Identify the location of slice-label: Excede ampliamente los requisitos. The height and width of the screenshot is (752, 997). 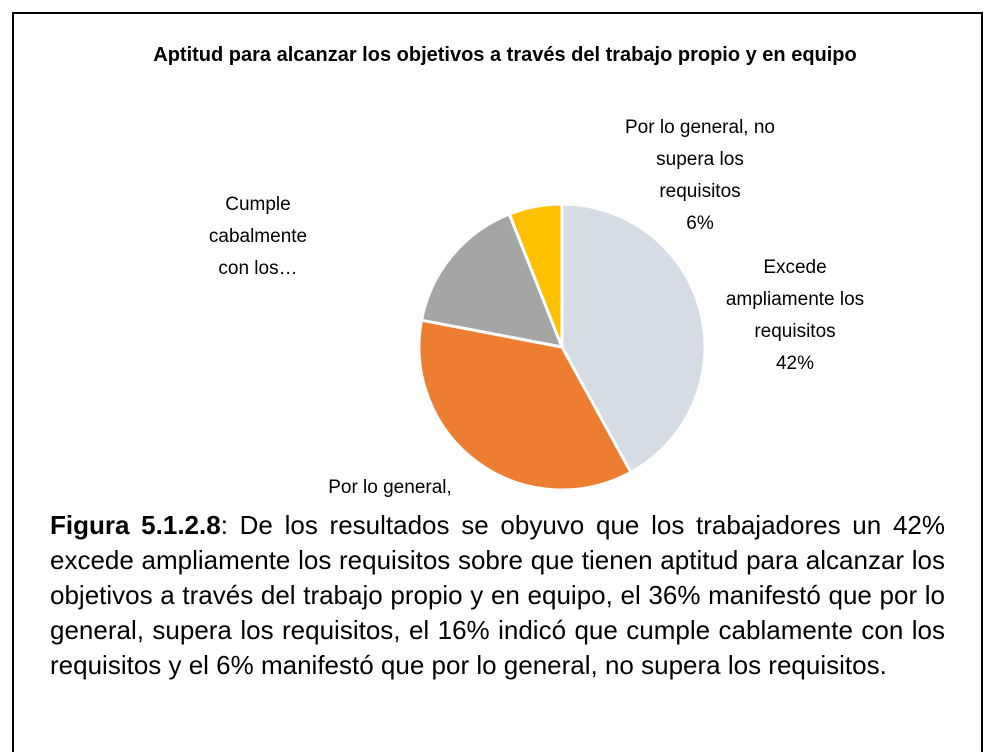
(795, 299).